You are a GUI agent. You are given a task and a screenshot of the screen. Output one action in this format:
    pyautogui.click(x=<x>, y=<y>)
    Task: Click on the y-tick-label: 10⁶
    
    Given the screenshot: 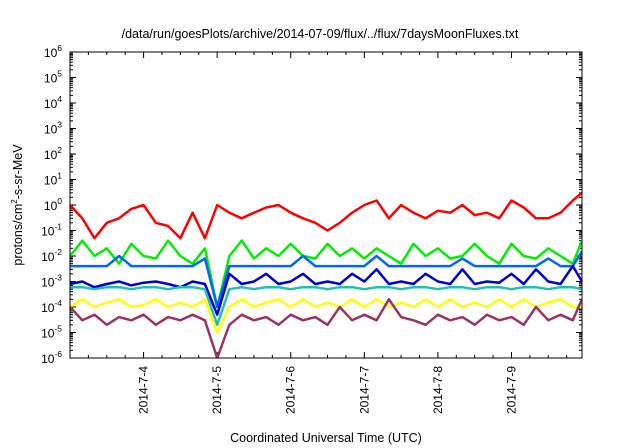 What is the action you would take?
    pyautogui.click(x=53, y=51)
    